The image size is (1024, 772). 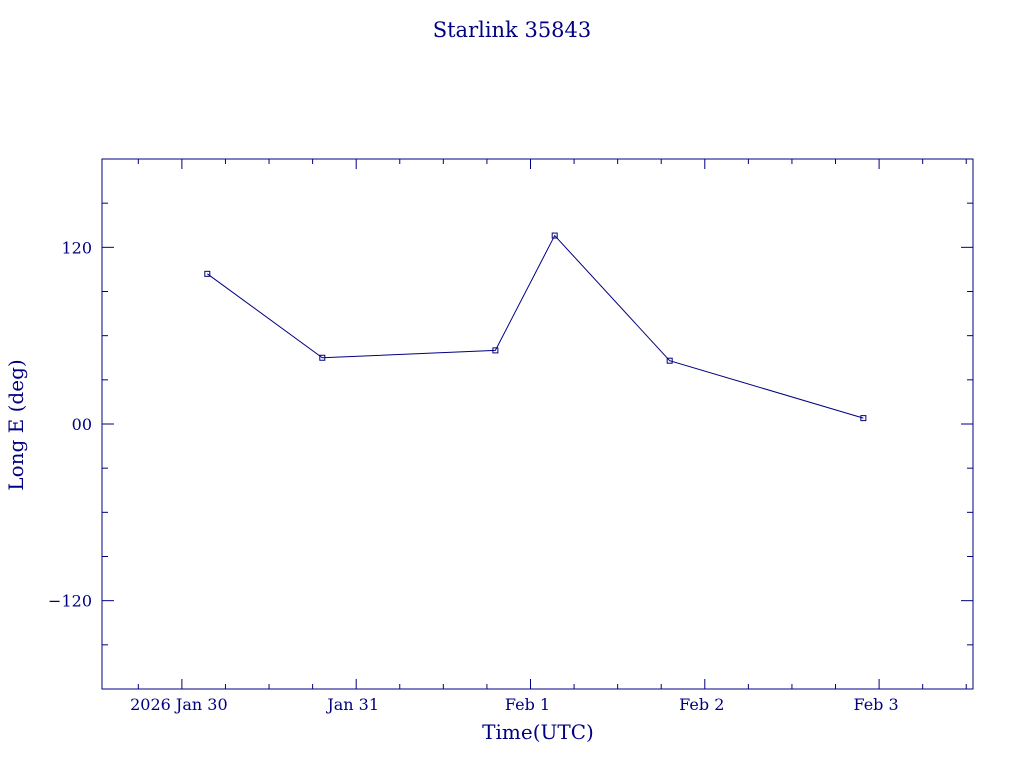 I want to click on y-axis-label: Long E (deg), so click(x=16, y=424).